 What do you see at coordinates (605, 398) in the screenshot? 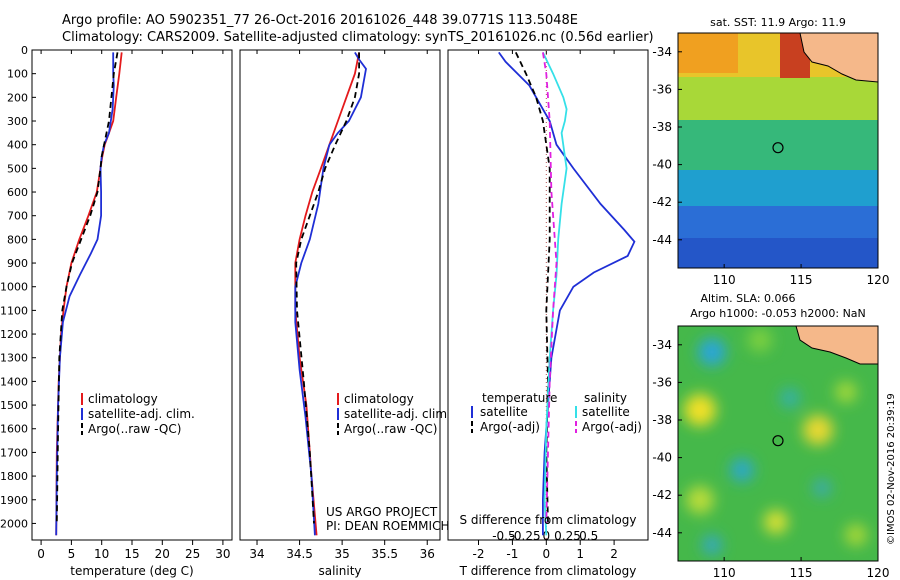
I see `legend-title-salinity: salinity` at bounding box center [605, 398].